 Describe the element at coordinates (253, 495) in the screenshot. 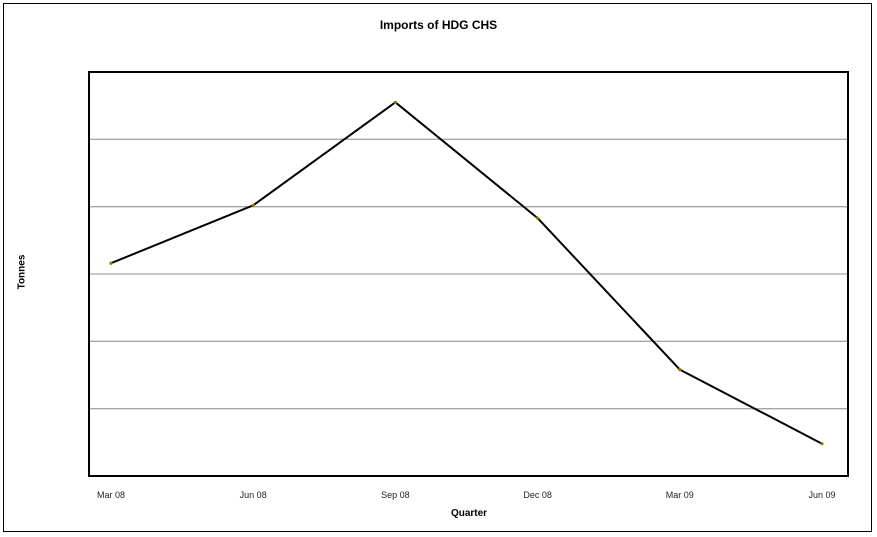

I see `x-tick-label: Jun 08` at that location.